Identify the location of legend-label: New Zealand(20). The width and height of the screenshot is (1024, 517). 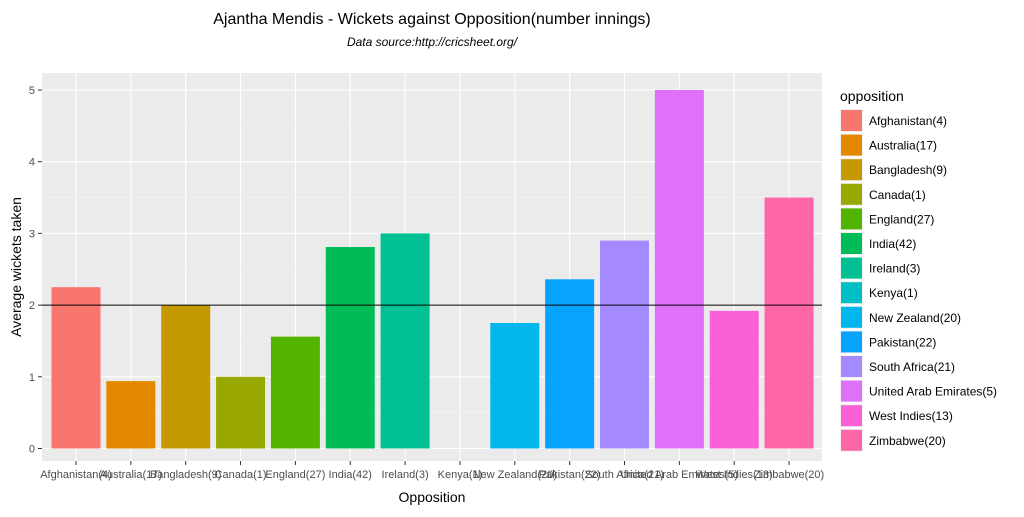
(915, 318).